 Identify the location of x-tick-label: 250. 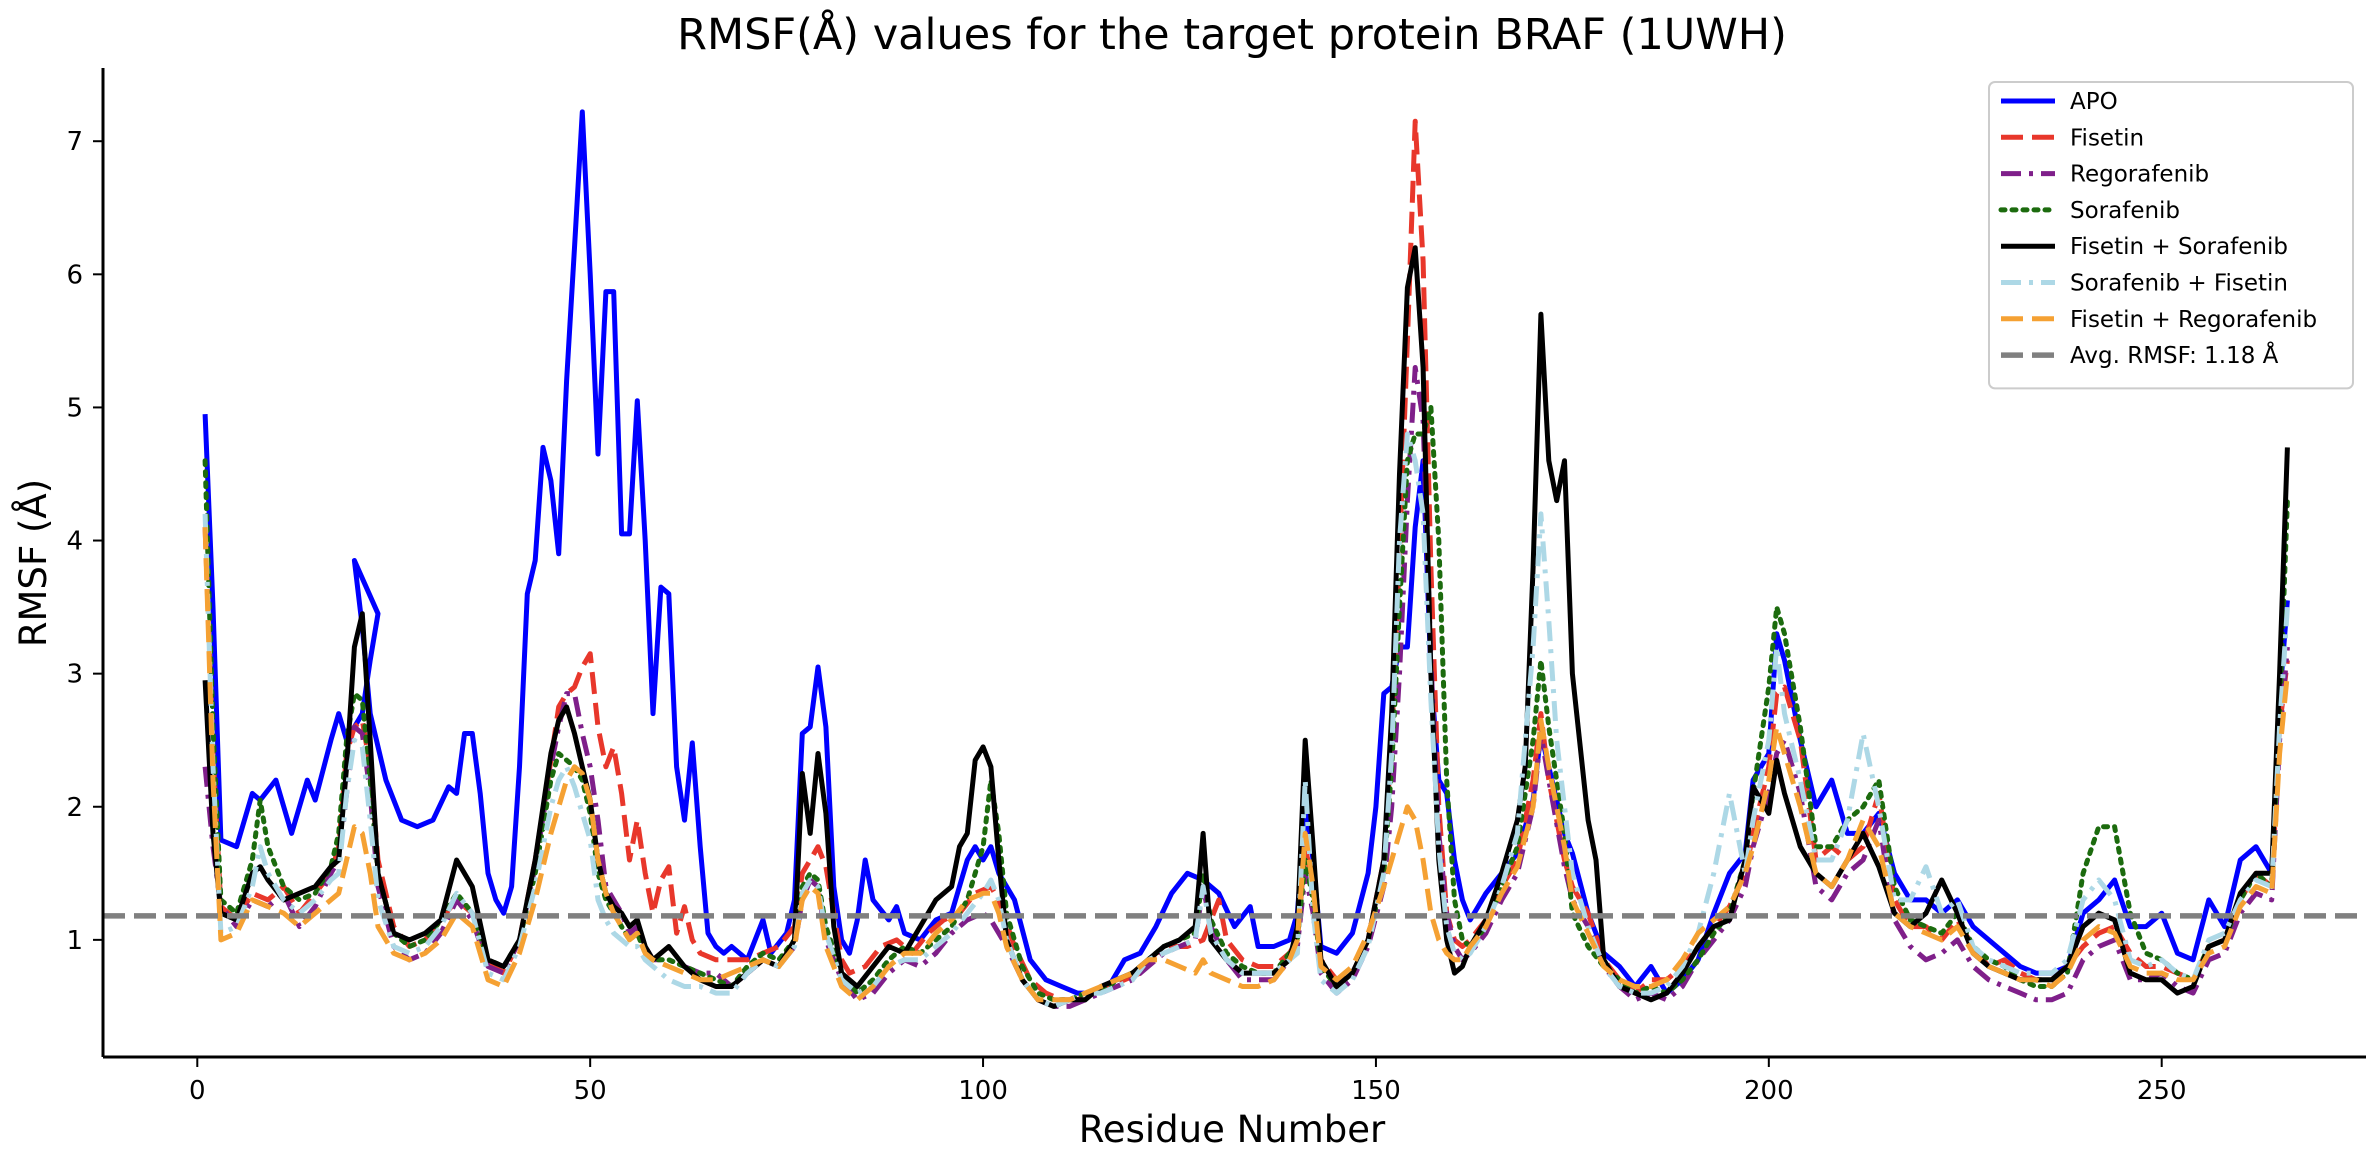
(2162, 1091).